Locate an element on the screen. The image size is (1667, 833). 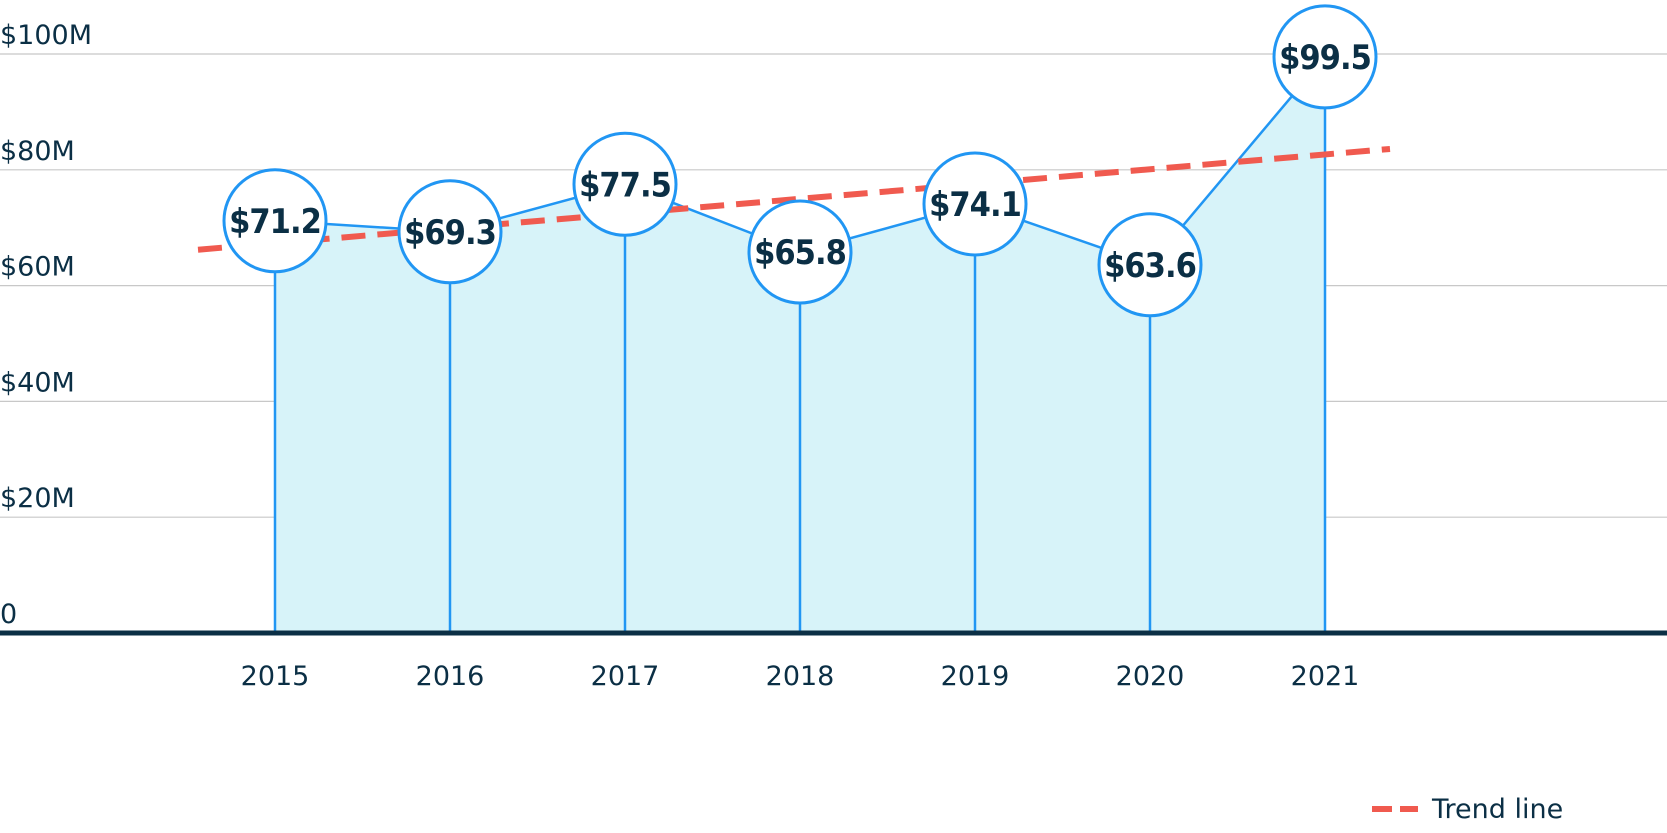
data-label: $65.8 is located at coordinates (800, 253).